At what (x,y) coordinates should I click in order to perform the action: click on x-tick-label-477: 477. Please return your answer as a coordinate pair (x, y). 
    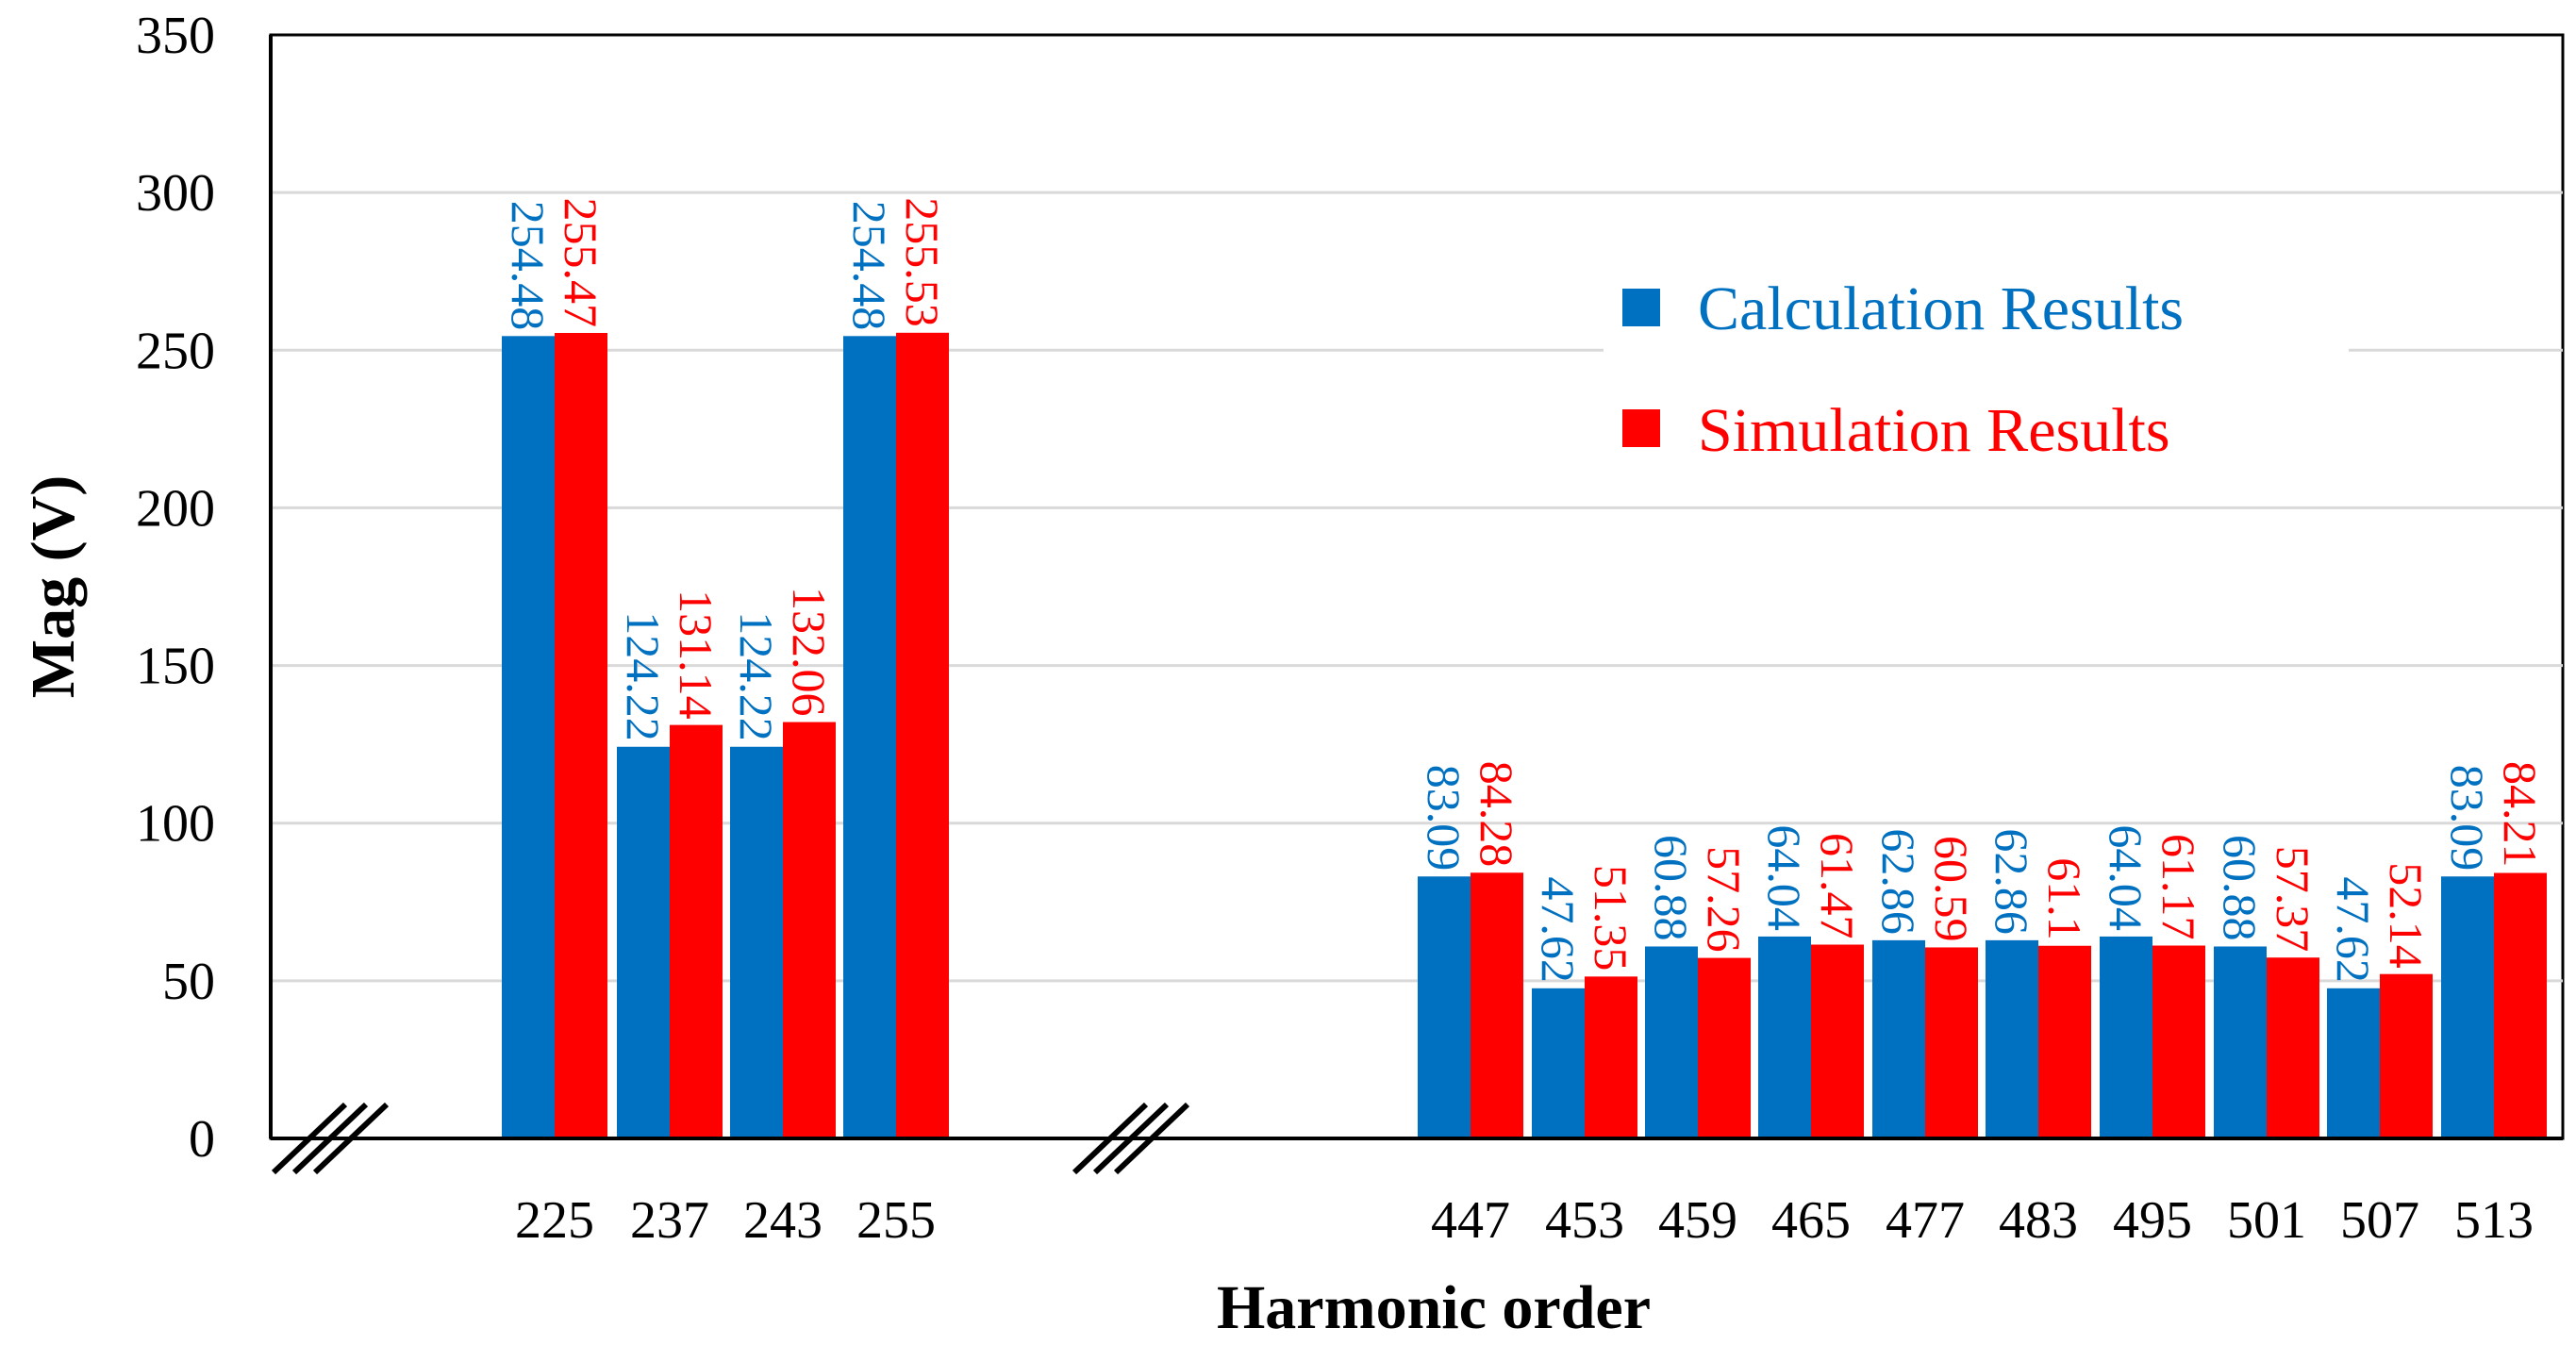
    Looking at the image, I should click on (1925, 1220).